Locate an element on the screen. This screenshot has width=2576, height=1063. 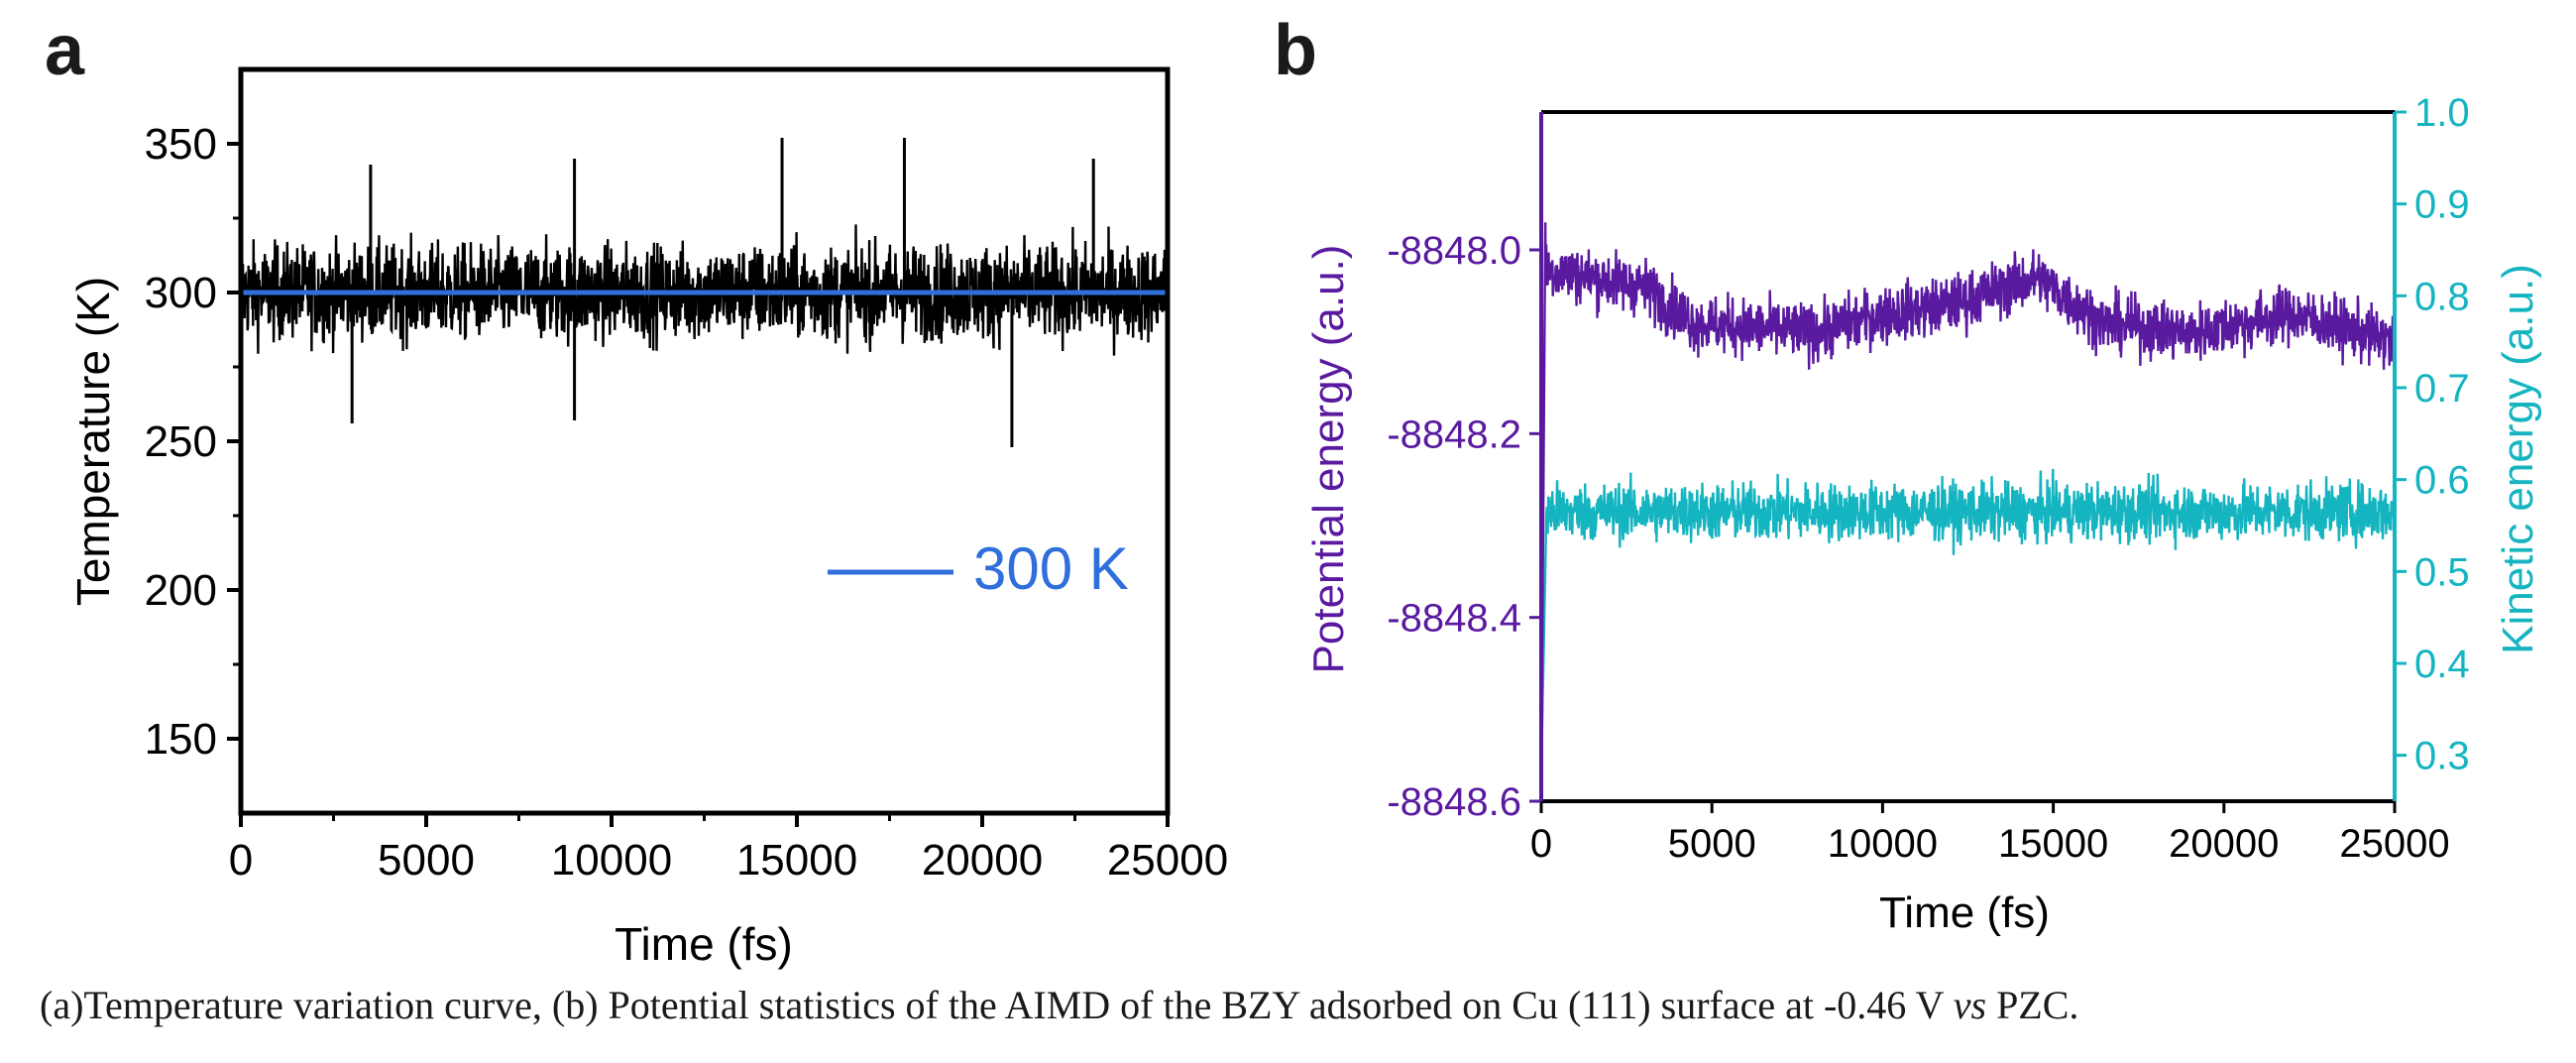
panel-label-b: b is located at coordinates (1295, 50).